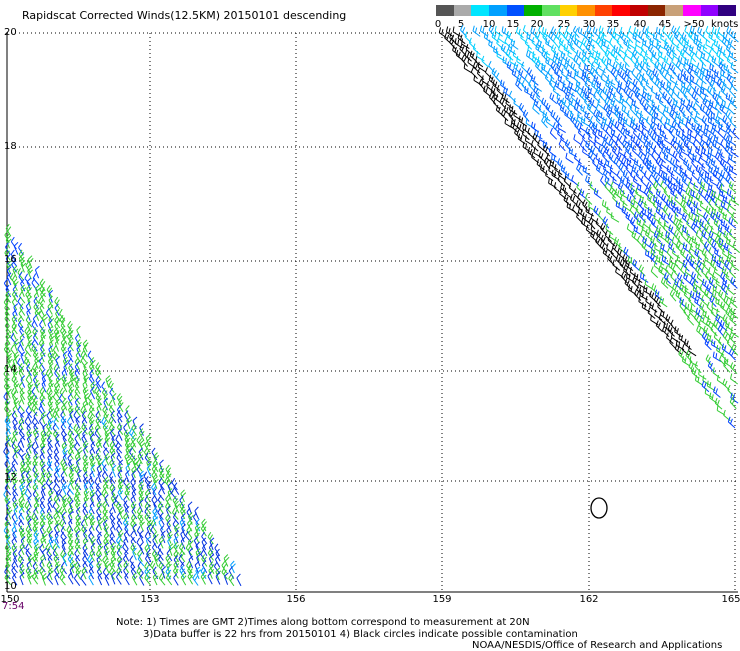 Image resolution: width=740 pixels, height=651 pixels. Describe the element at coordinates (10, 369) in the screenshot. I see `lat-label-14: 14` at that location.